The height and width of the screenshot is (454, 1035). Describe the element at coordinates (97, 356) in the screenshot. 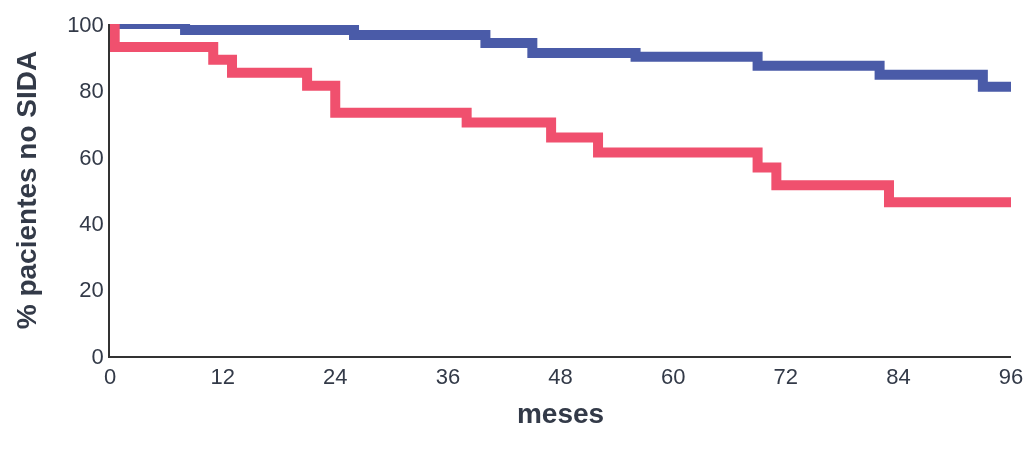

I see `y-tick-label: 0` at that location.